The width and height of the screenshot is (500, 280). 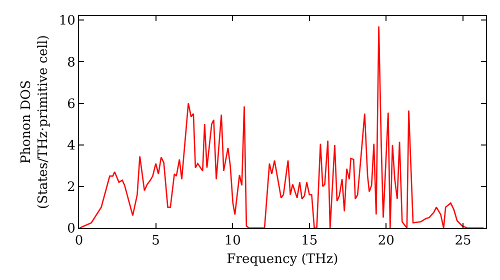 What do you see at coordinates (386, 241) in the screenshot?
I see `x-tick-label: 20` at bounding box center [386, 241].